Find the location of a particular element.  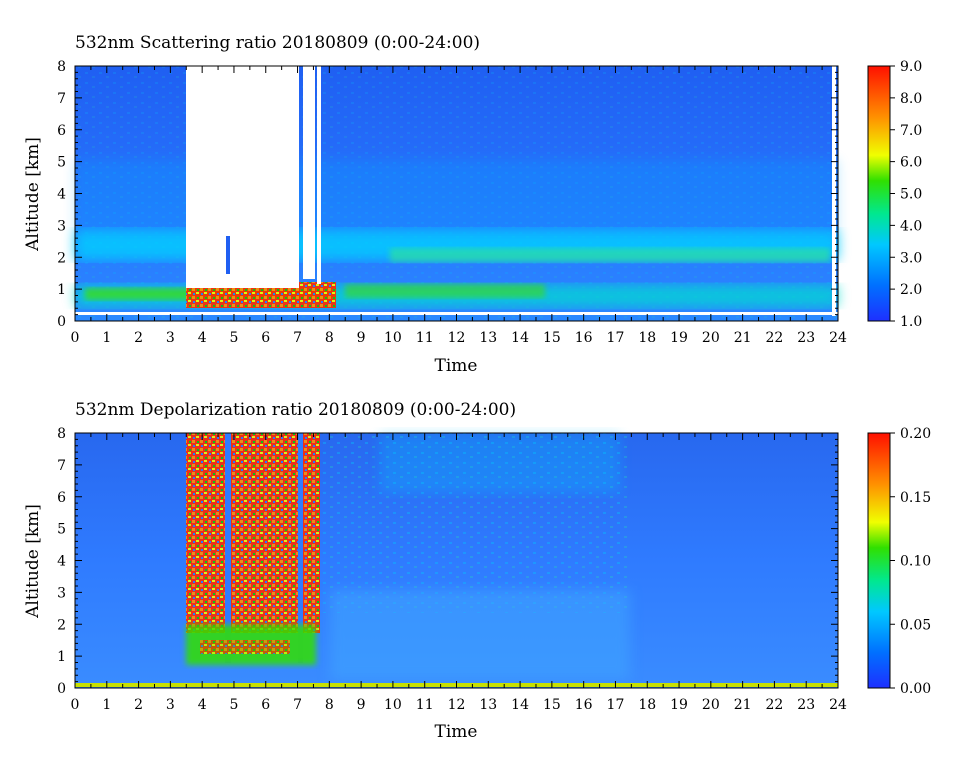

x-tick-label: 12 is located at coordinates (457, 705).